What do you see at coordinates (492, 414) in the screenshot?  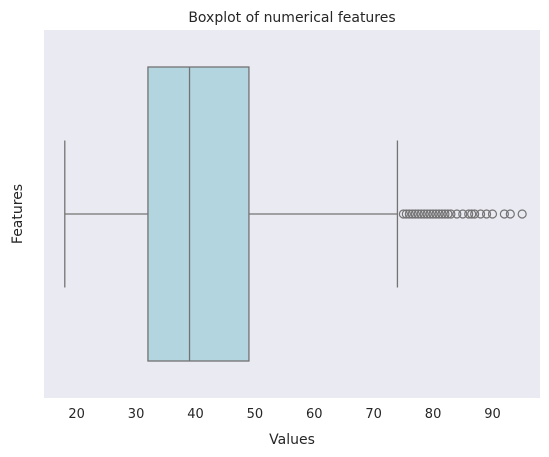 I see `x-tick-label-7: 90` at bounding box center [492, 414].